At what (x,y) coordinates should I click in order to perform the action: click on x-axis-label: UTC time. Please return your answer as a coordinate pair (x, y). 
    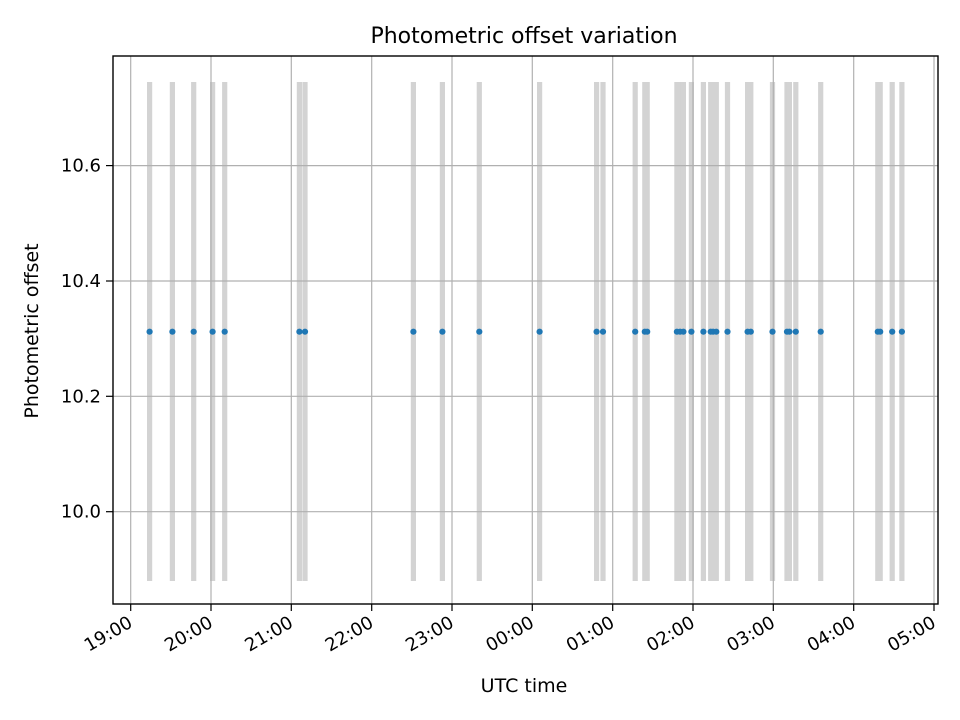
    Looking at the image, I should click on (524, 686).